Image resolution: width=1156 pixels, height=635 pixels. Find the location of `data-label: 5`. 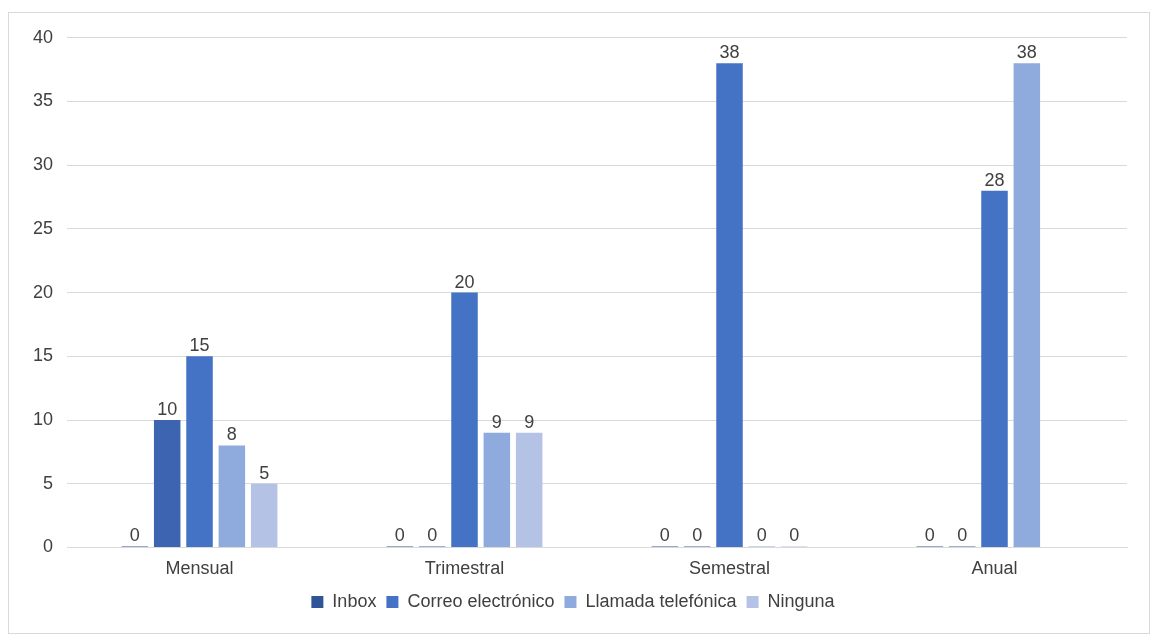

data-label: 5 is located at coordinates (264, 472).